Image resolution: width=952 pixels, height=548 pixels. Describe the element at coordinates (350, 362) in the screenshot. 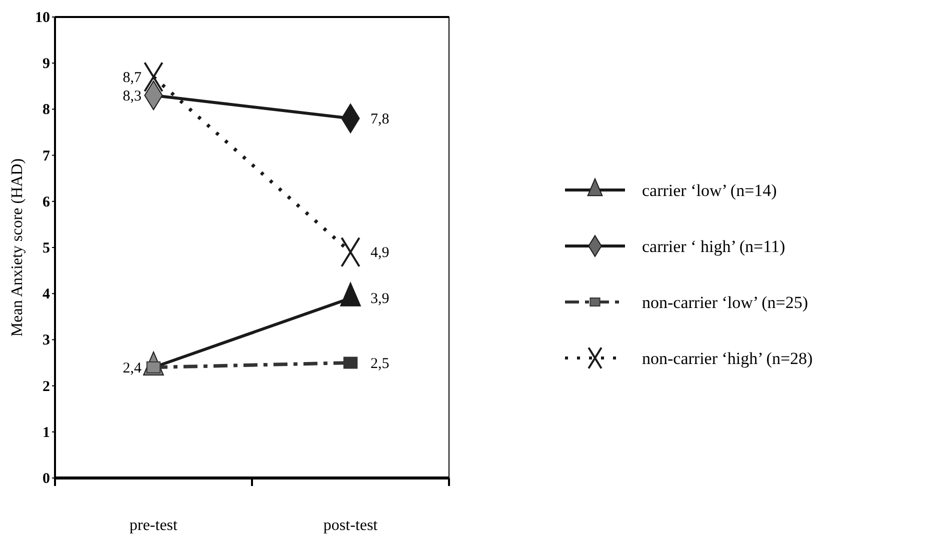

I see `point` at that location.